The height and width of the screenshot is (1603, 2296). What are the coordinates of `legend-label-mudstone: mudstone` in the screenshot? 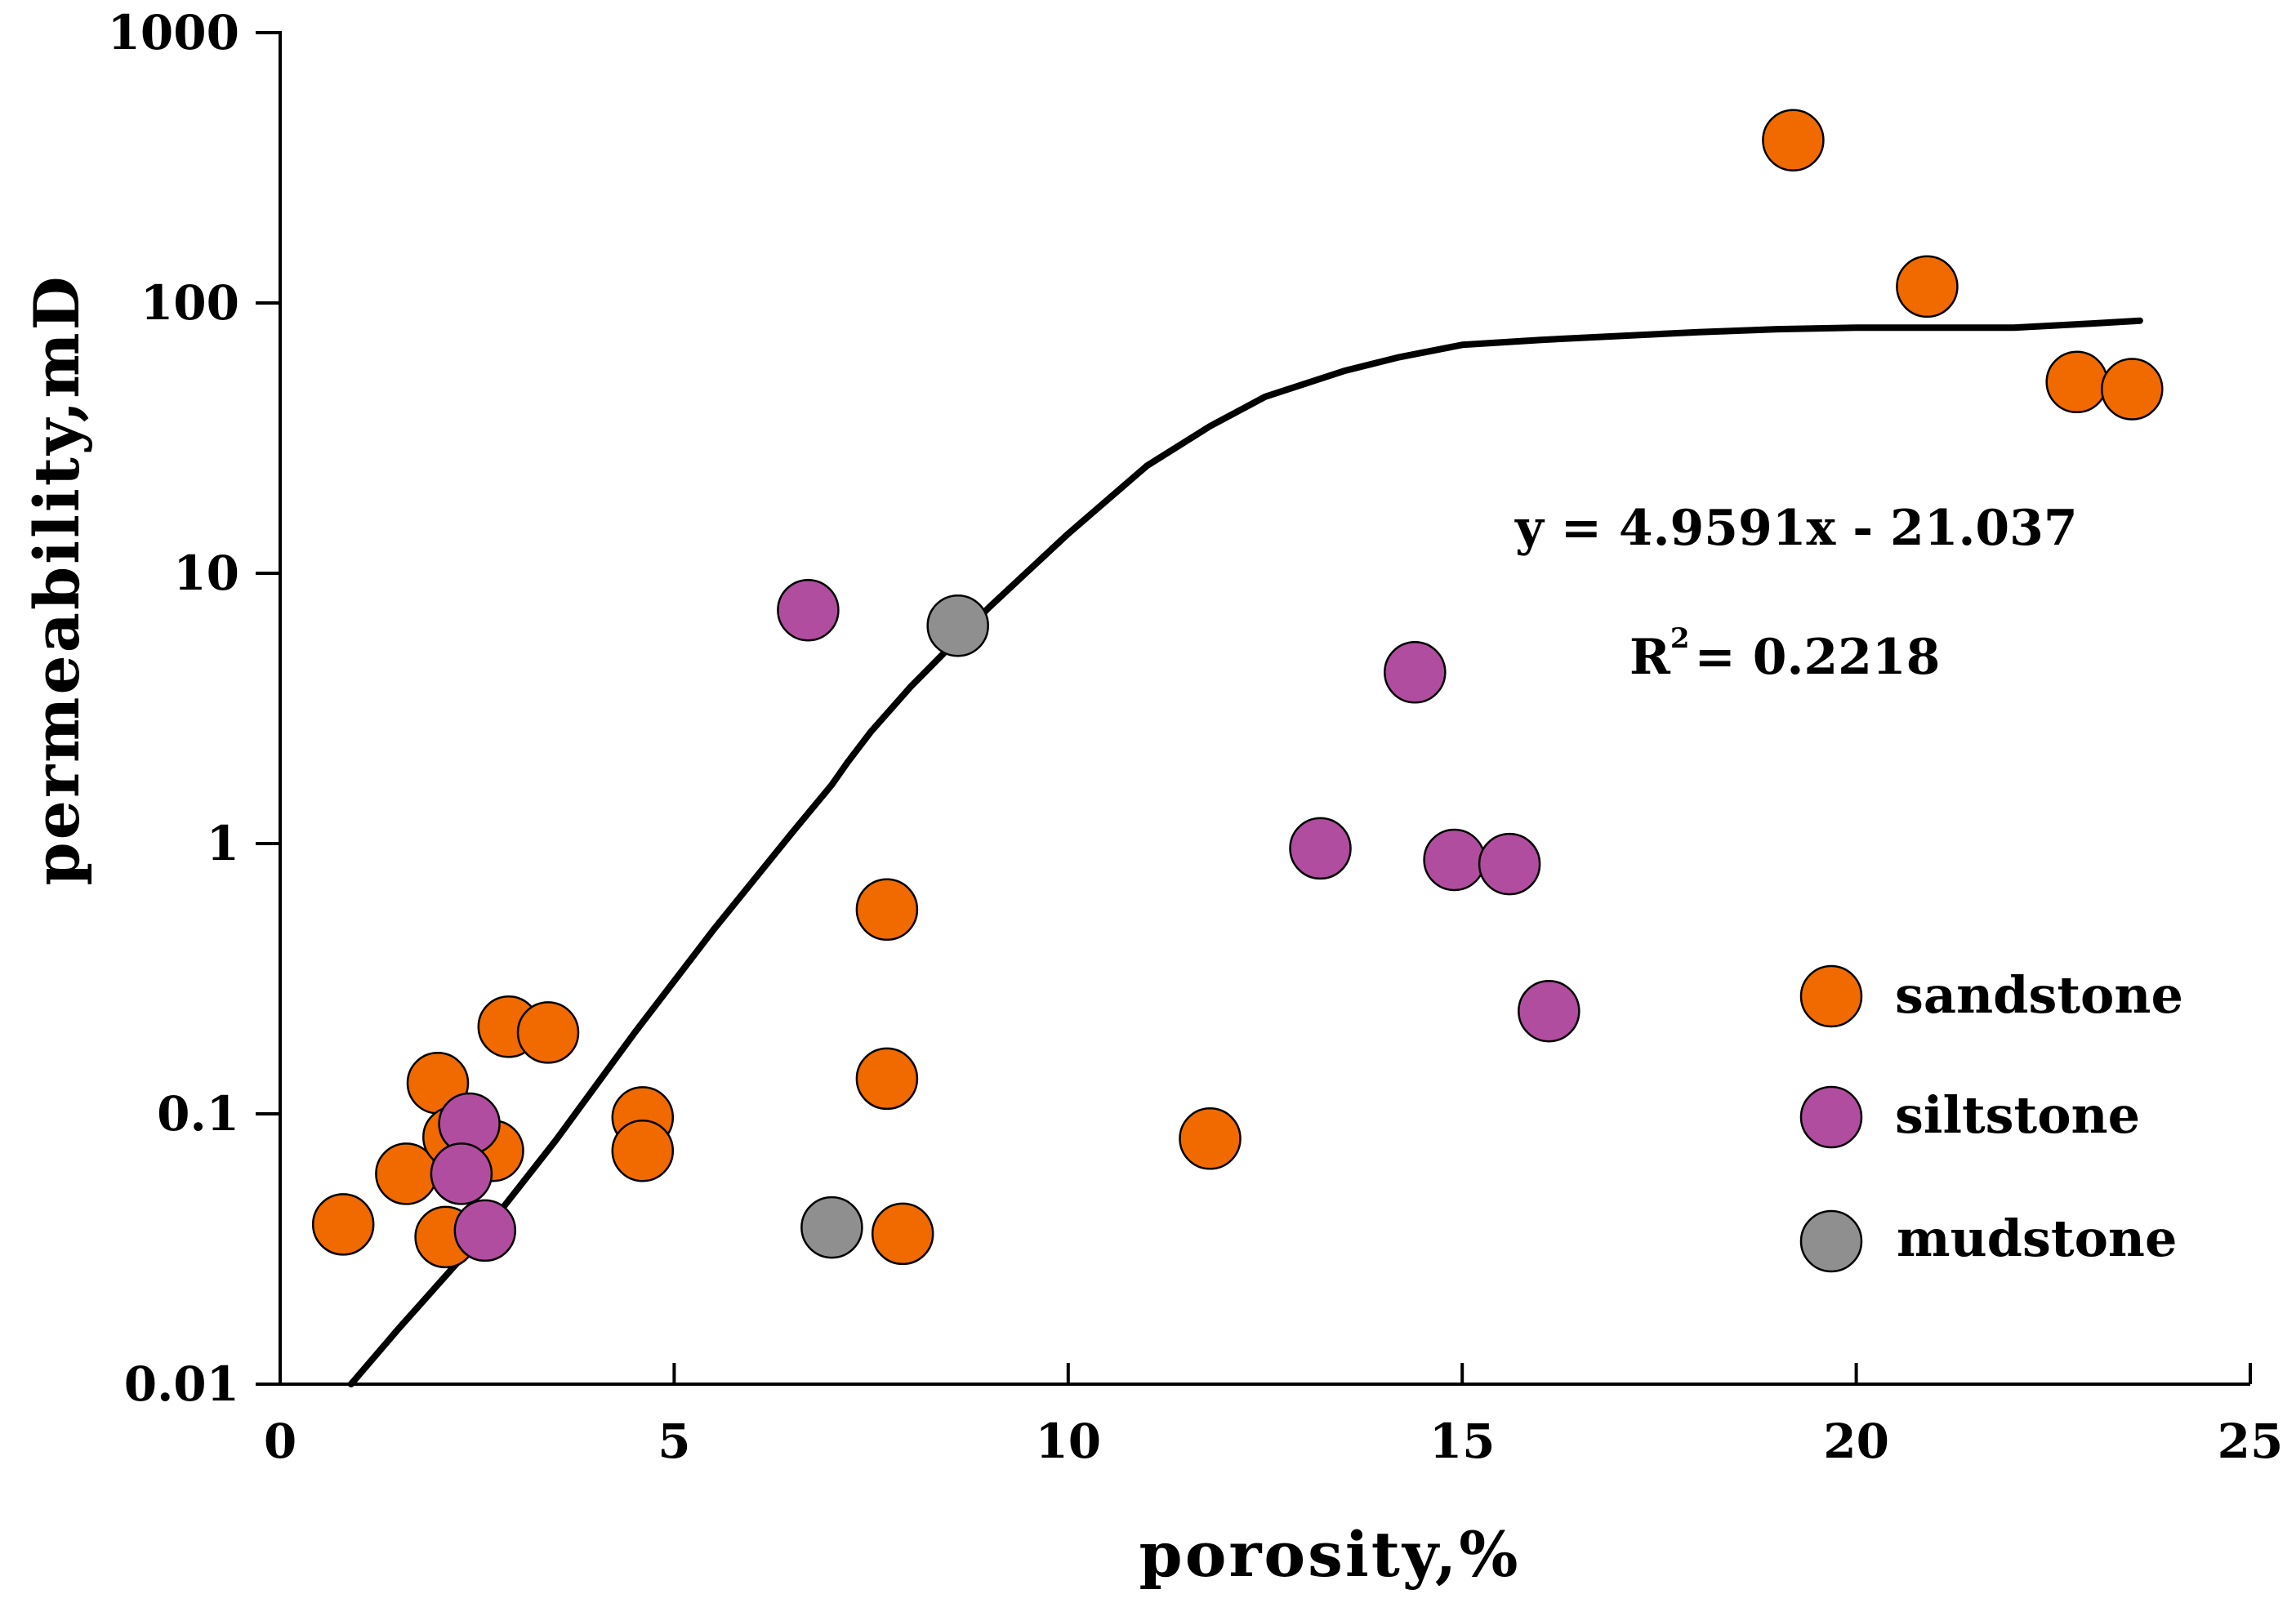 It's located at (2037, 1238).